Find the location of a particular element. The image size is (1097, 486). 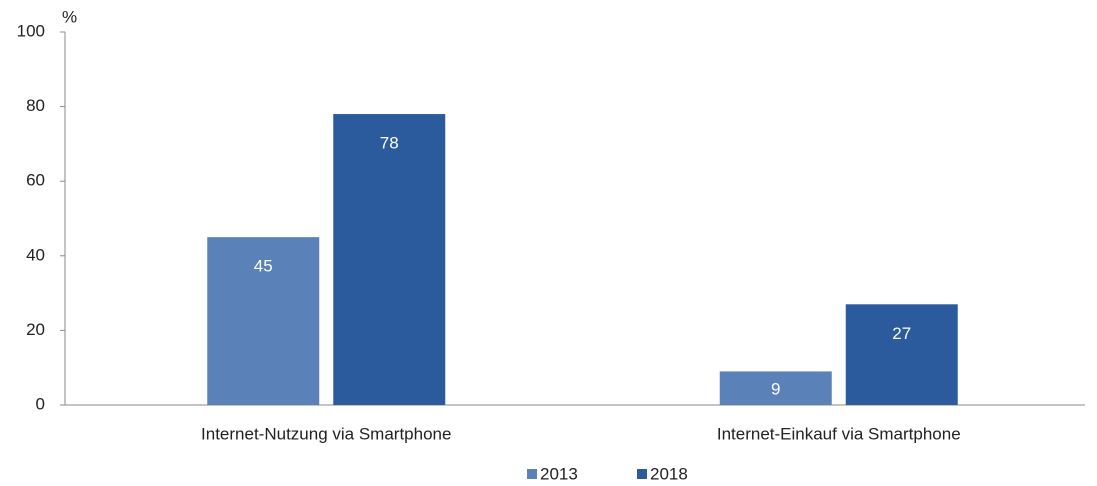

data-label: 78 is located at coordinates (389, 143).